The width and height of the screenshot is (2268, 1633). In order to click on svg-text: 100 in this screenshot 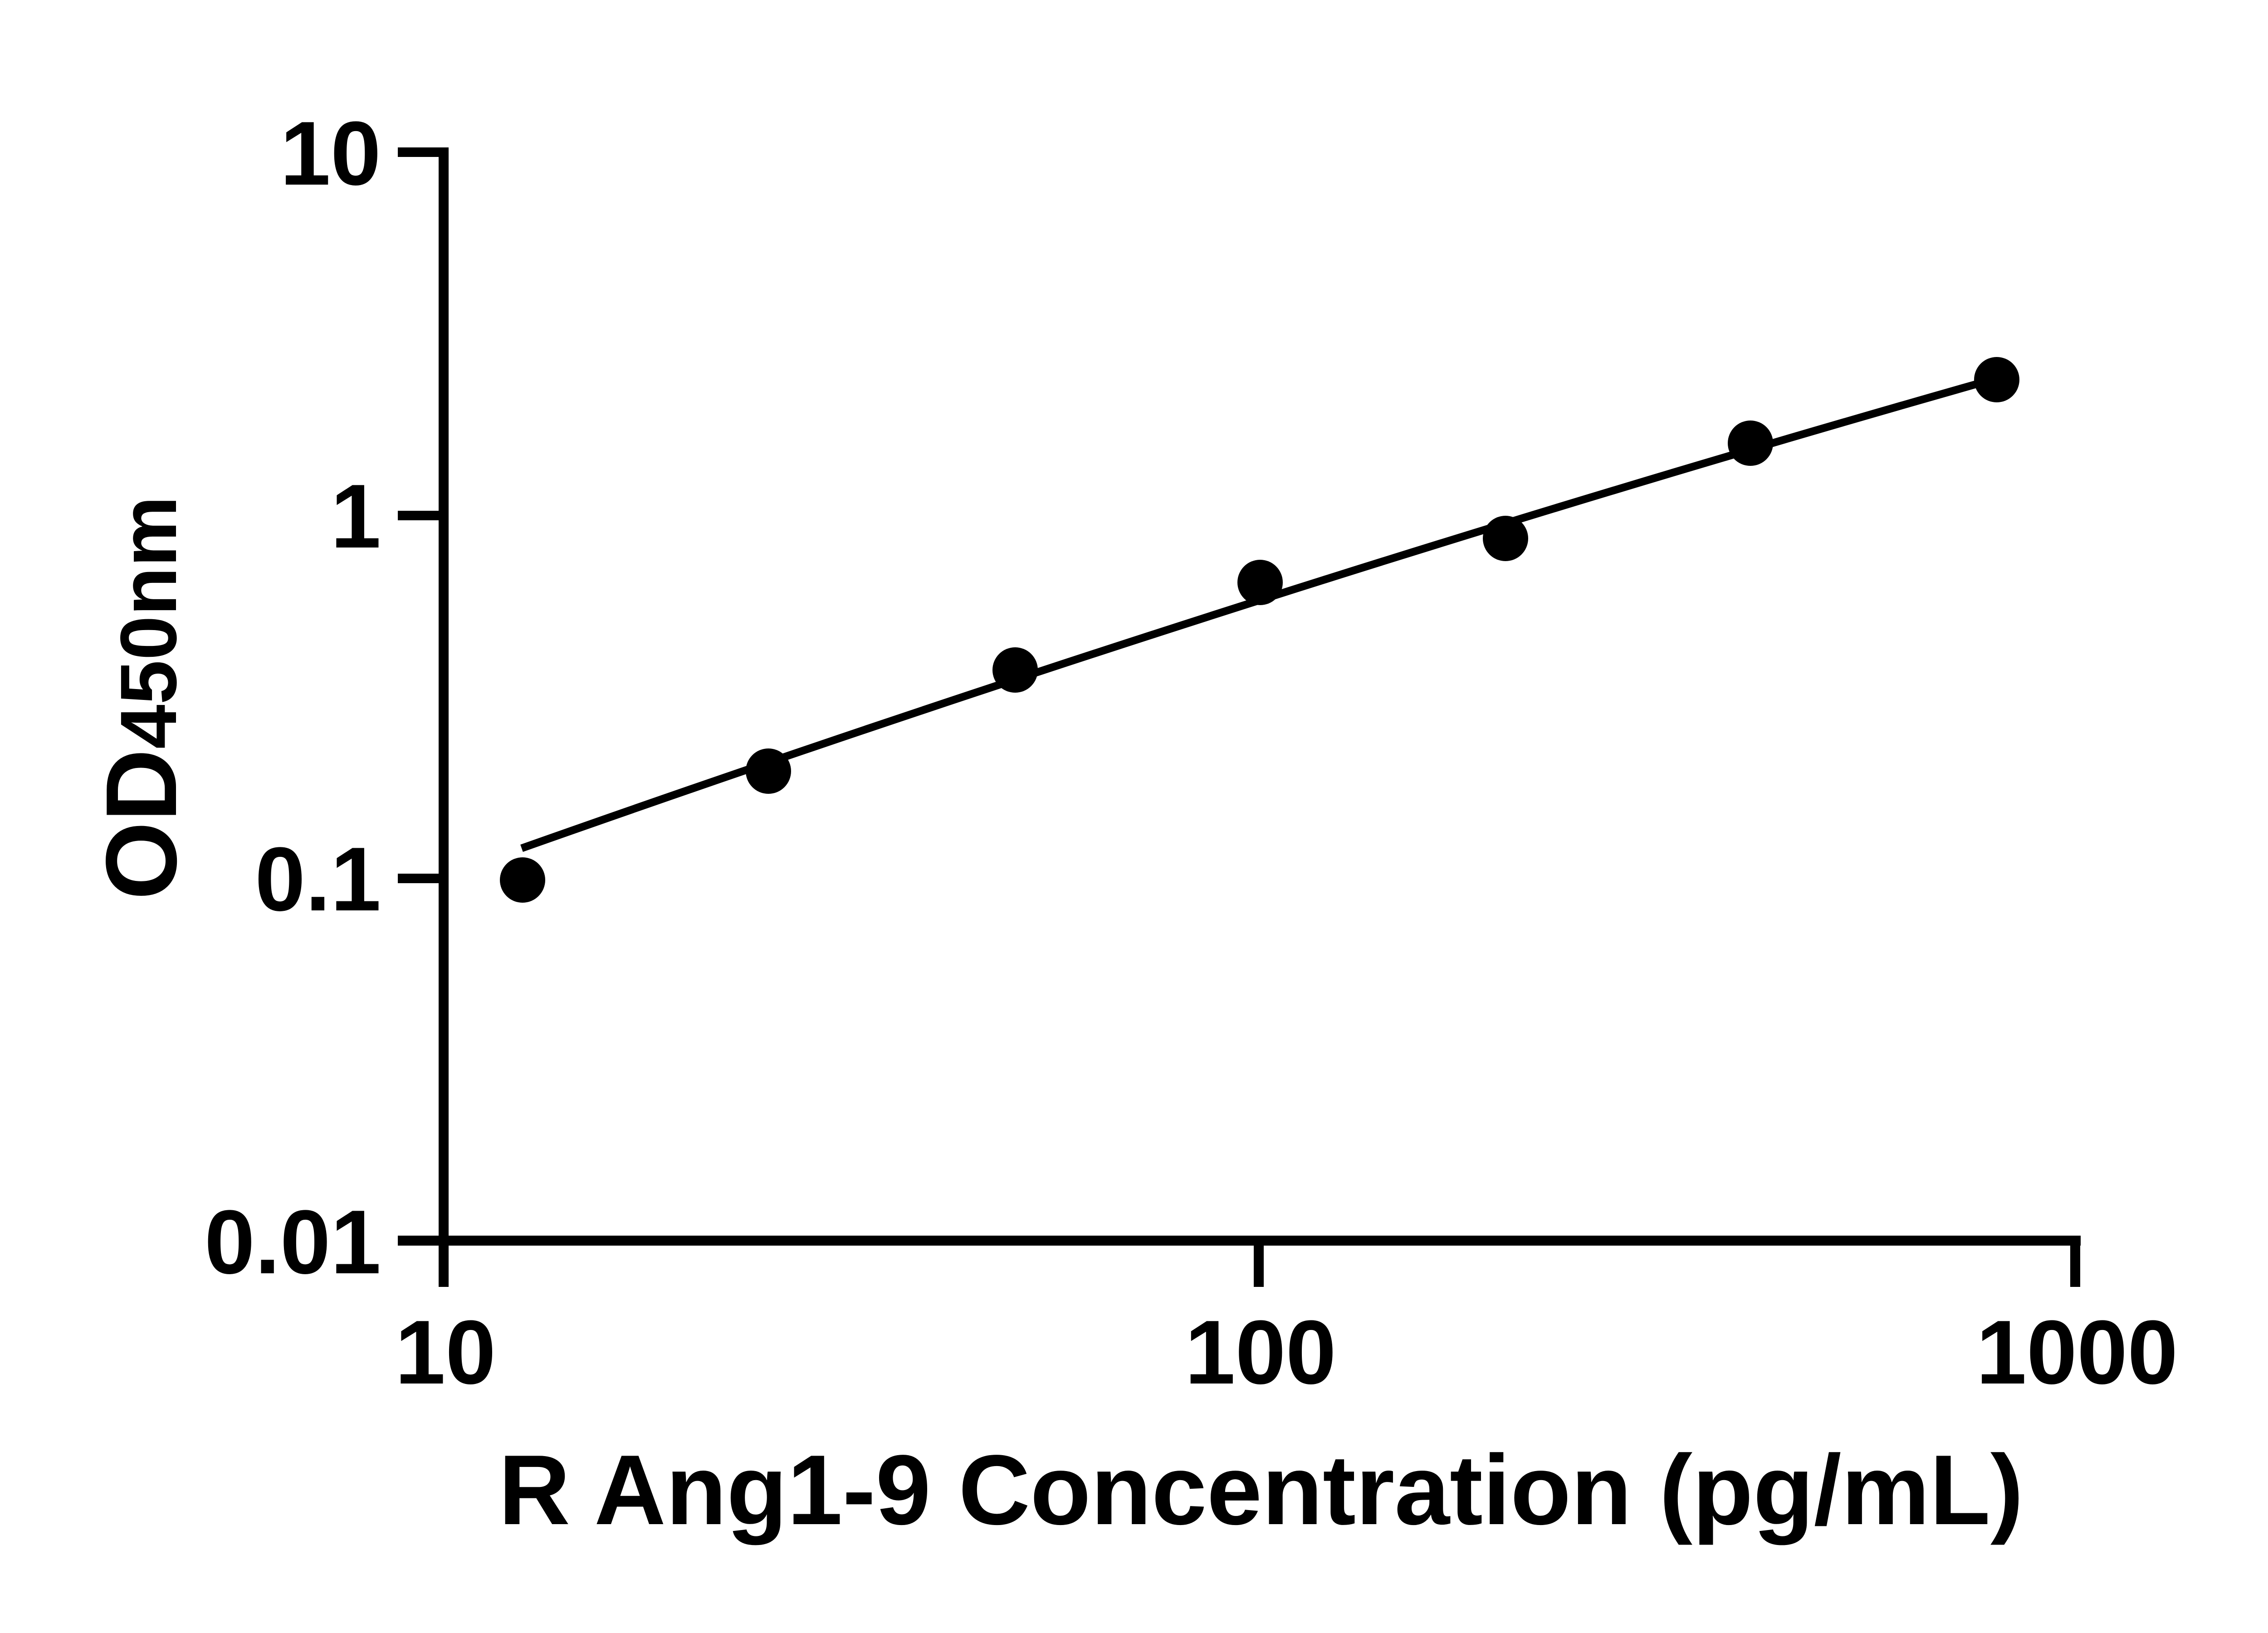, I will do `click(1260, 1352)`.